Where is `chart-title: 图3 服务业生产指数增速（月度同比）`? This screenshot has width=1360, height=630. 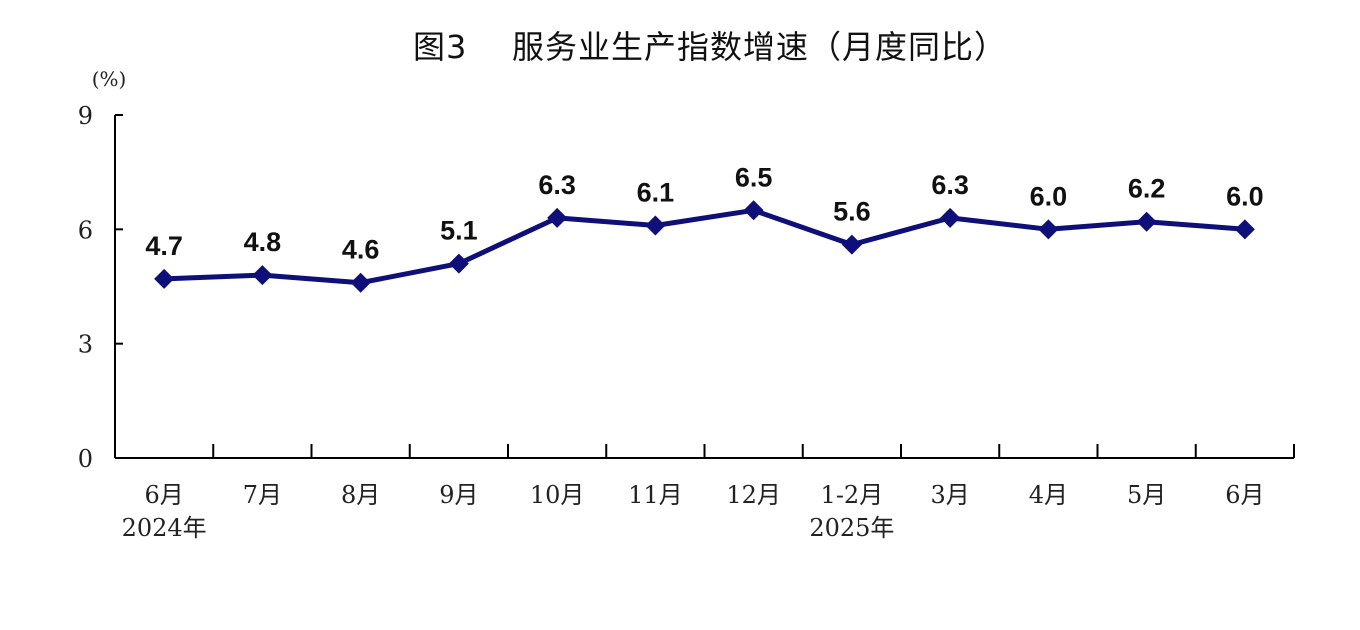
chart-title: 图3 服务业生产指数增速（月度同比） is located at coordinates (710, 47).